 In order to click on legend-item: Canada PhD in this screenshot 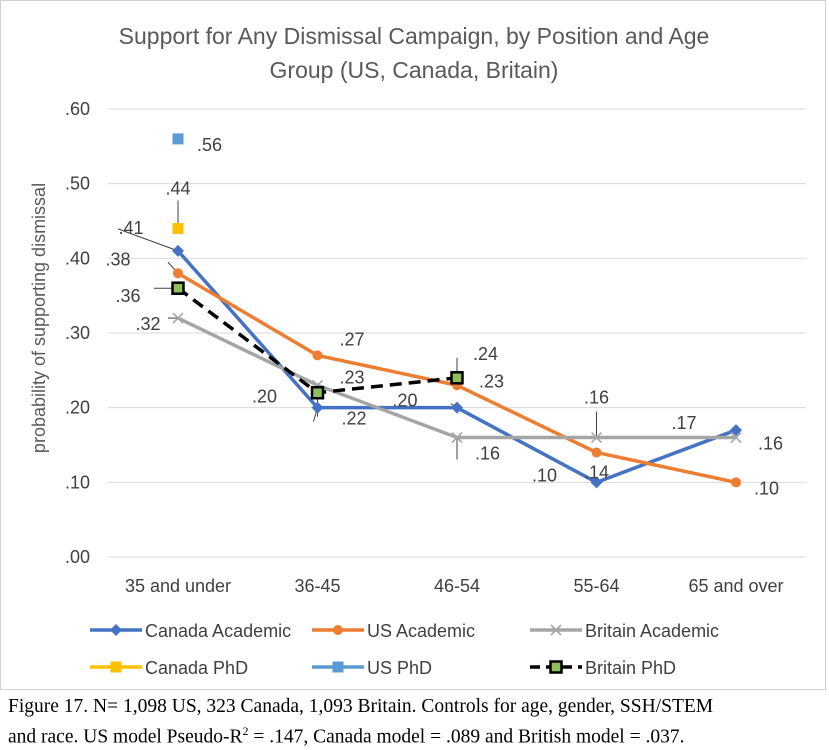, I will do `click(169, 668)`.